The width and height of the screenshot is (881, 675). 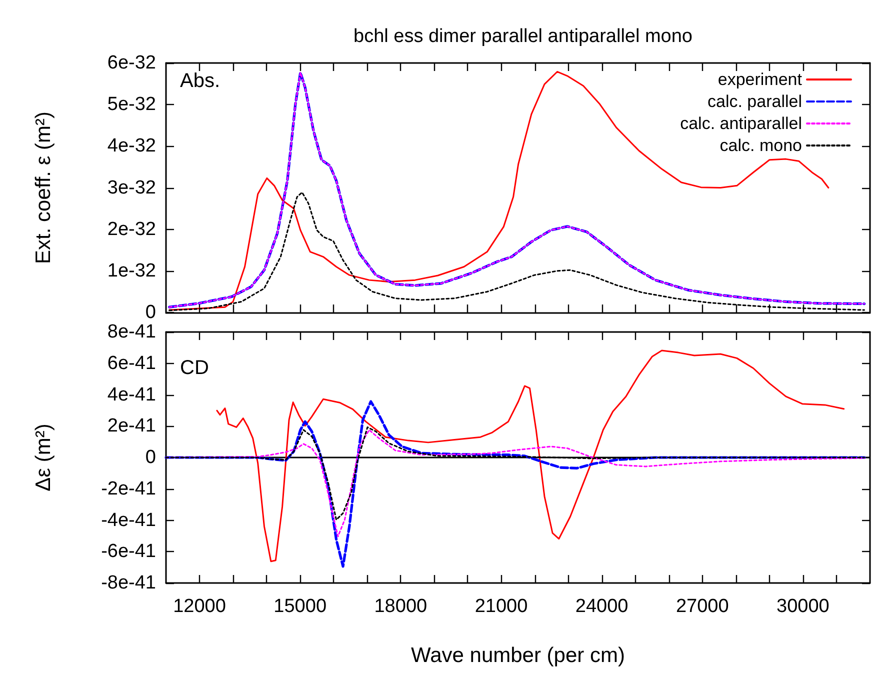 I want to click on y-tick-label: 2e-41, so click(x=131, y=426).